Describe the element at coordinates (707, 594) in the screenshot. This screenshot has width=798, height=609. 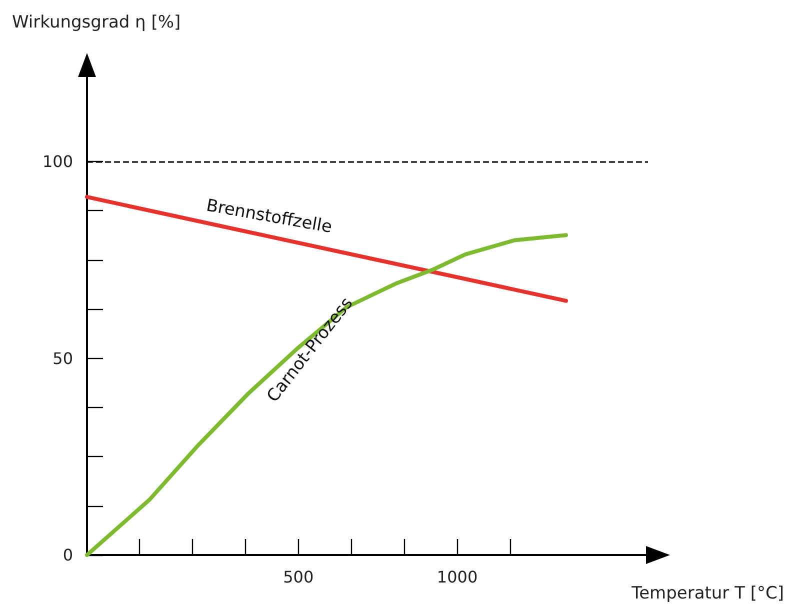
I see `x-axis-title: Temperatur T [°C]` at that location.